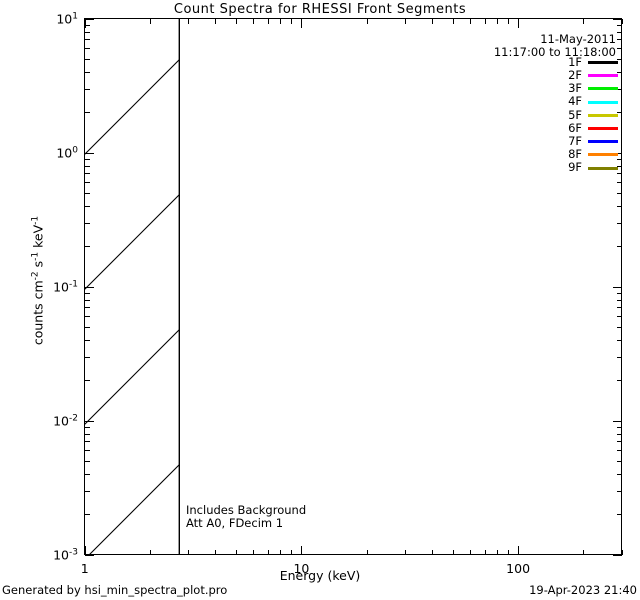 The width and height of the screenshot is (640, 600). Describe the element at coordinates (65, 286) in the screenshot. I see `y-tick-label: 10⁻¹` at that location.